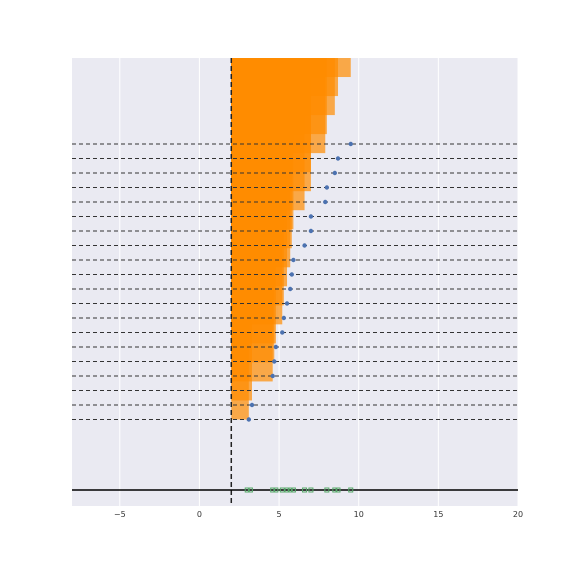 The image size is (576, 580). I want to click on x-tick-label: 15, so click(438, 514).